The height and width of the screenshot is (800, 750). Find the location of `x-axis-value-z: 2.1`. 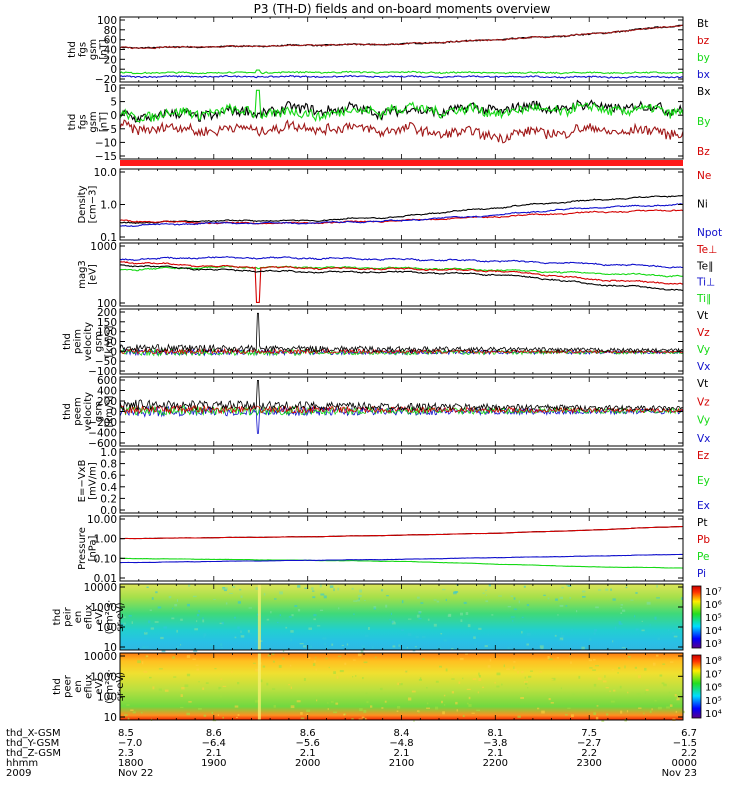

x-axis-value-z: 2.1 is located at coordinates (495, 753).